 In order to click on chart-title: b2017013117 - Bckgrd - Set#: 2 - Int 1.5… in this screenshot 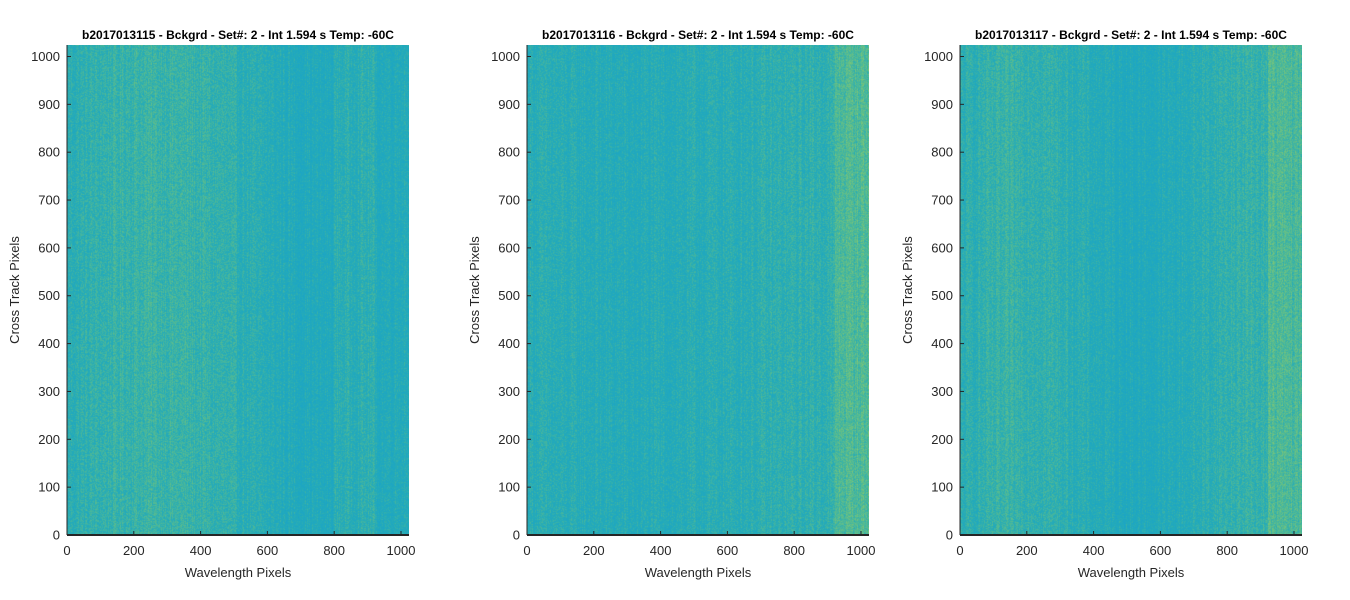, I will do `click(1131, 35)`.